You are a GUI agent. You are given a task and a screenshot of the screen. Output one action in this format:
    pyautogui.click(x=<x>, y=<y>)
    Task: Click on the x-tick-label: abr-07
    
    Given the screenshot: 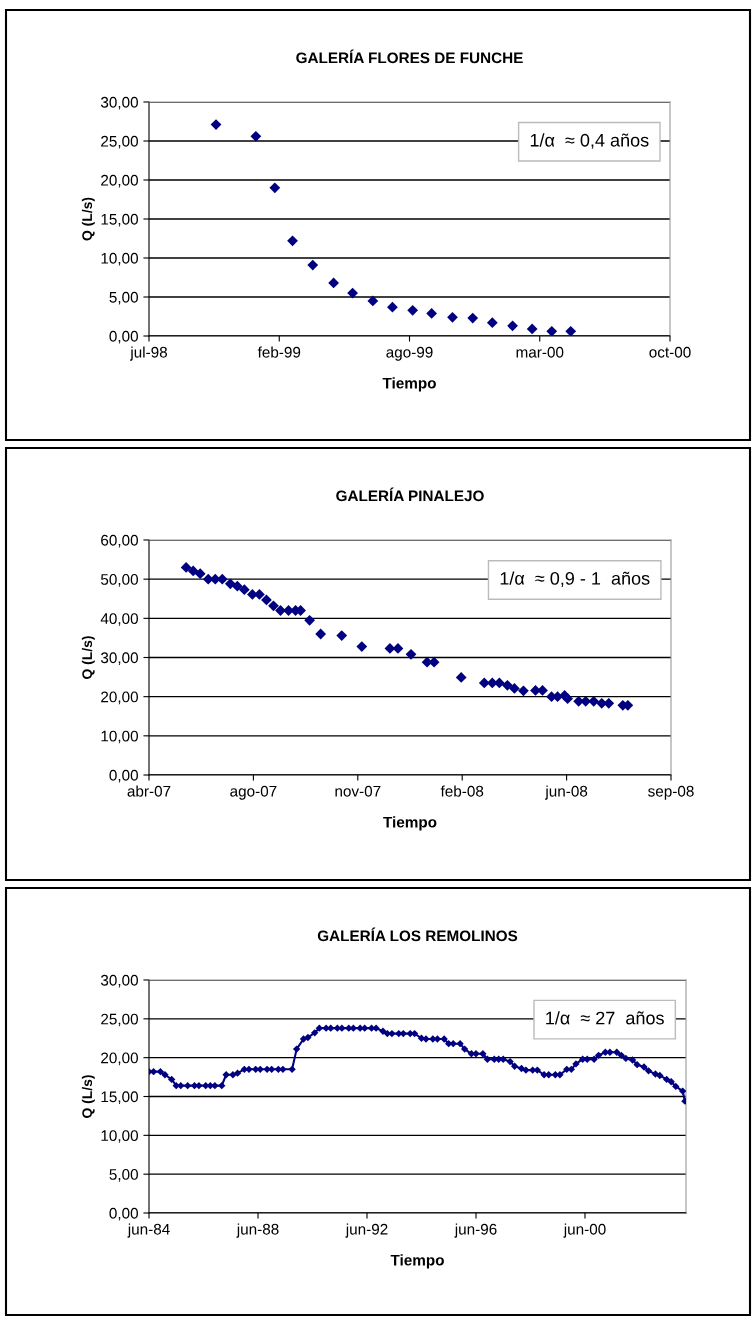 What is the action you would take?
    pyautogui.click(x=149, y=791)
    